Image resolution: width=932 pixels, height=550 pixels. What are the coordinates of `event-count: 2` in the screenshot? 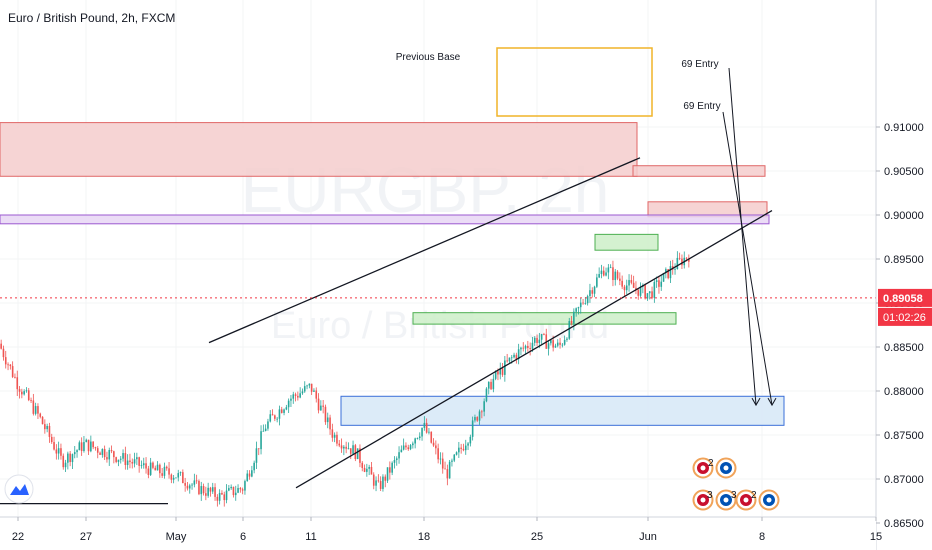 It's located at (711, 463).